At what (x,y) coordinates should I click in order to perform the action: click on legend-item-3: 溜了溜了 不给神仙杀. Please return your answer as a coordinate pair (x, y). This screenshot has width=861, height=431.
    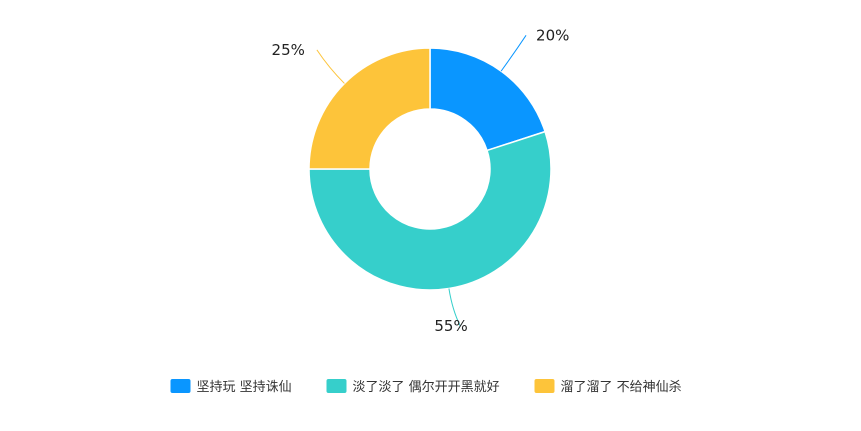
    Looking at the image, I should click on (608, 387).